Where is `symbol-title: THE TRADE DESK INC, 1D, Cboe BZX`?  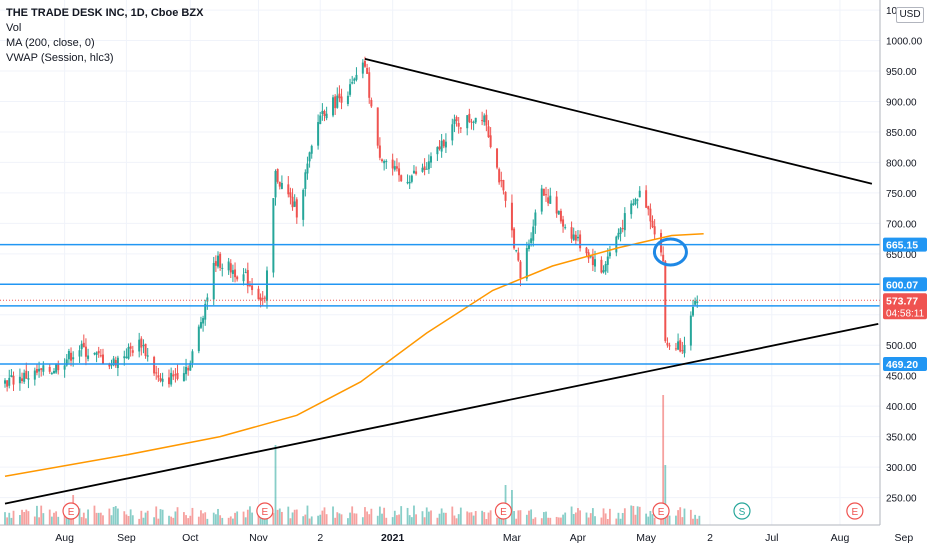
symbol-title: THE TRADE DESK INC, 1D, Cboe BZX is located at coordinates (105, 13).